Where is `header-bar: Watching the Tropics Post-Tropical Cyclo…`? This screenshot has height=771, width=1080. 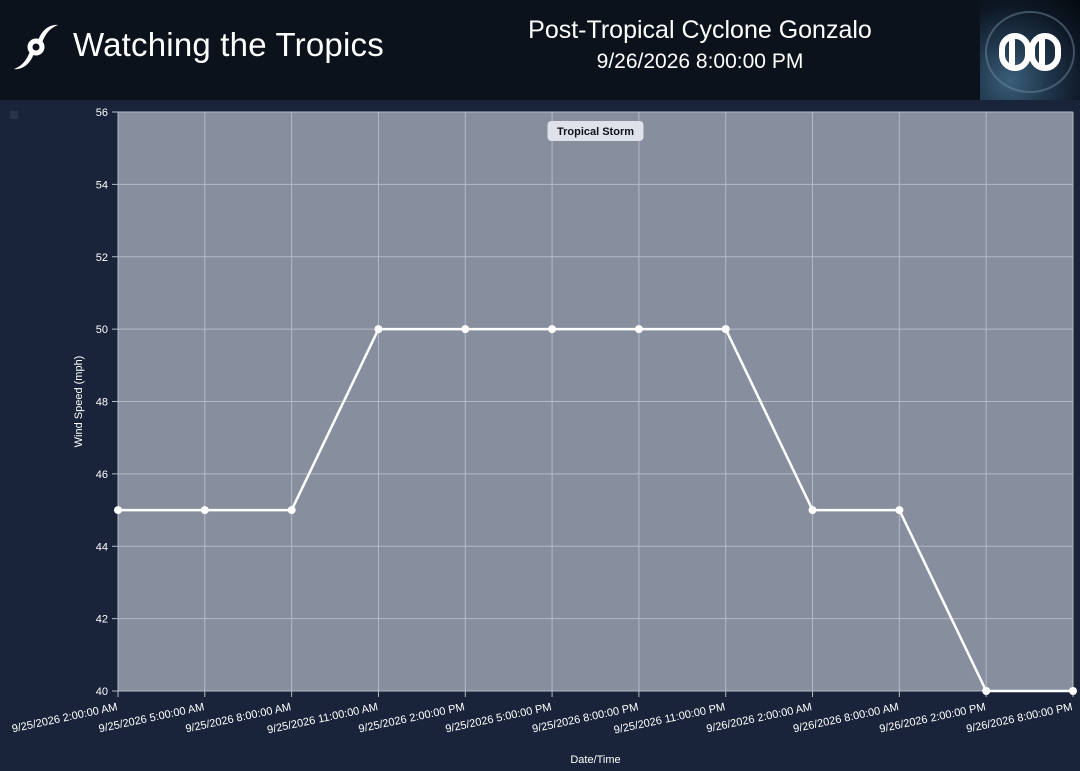
header-bar: Watching the Tropics Post-Tropical Cyclo… is located at coordinates (540, 50).